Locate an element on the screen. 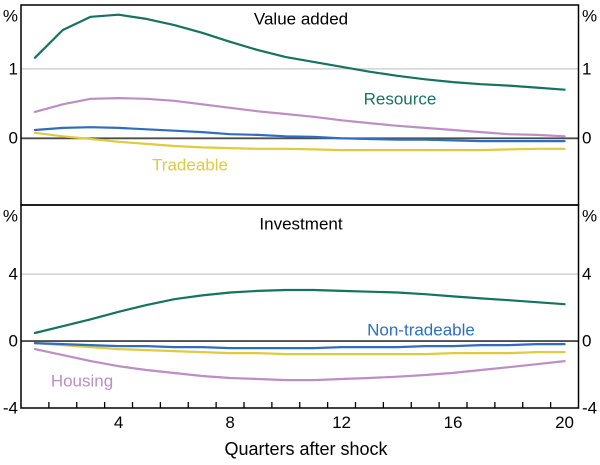 The width and height of the screenshot is (600, 465). y-tick-label-left: 1 is located at coordinates (13, 69).